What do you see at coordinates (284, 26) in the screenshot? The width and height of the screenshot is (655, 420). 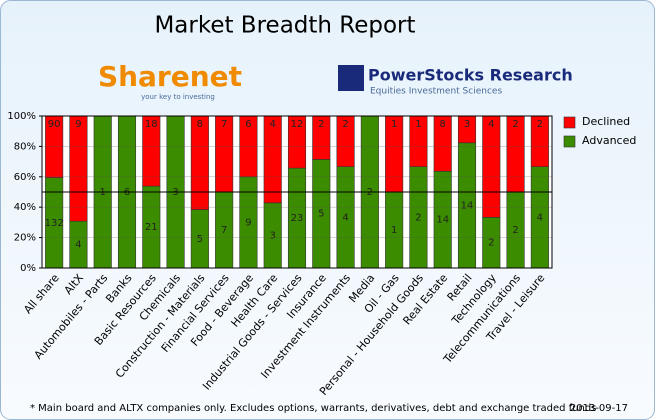 I see `chart-title: Market Breadth Report` at bounding box center [284, 26].